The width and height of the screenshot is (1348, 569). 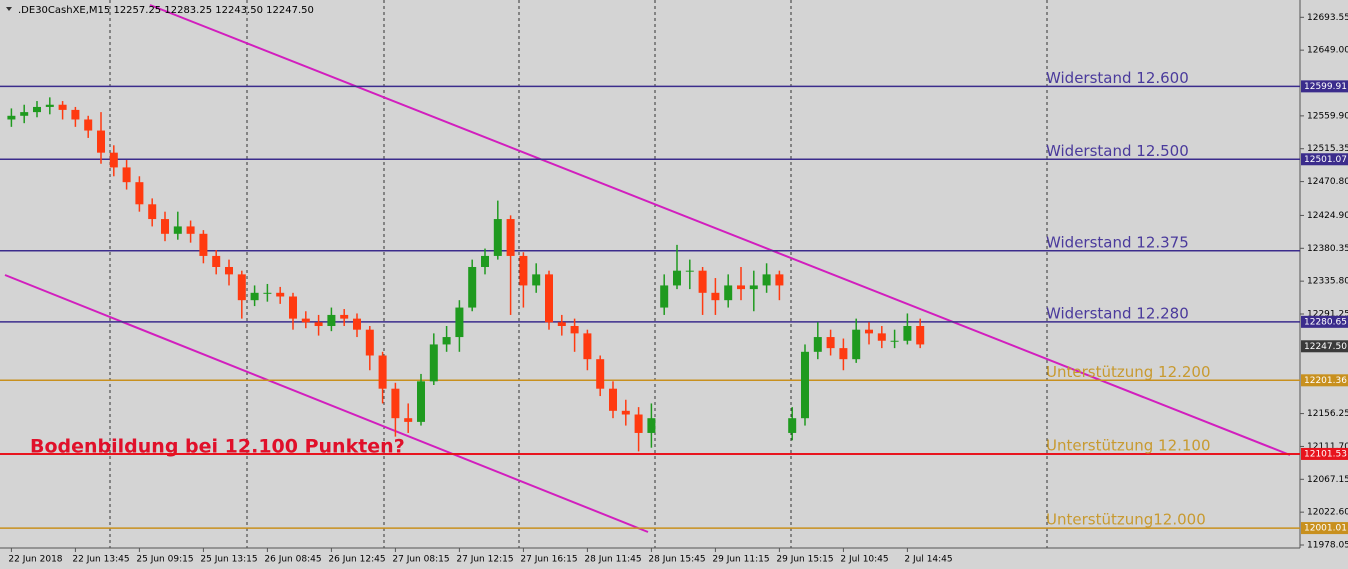 I want to click on x-tick-label: 25 Jun 09:15, so click(x=164, y=560).